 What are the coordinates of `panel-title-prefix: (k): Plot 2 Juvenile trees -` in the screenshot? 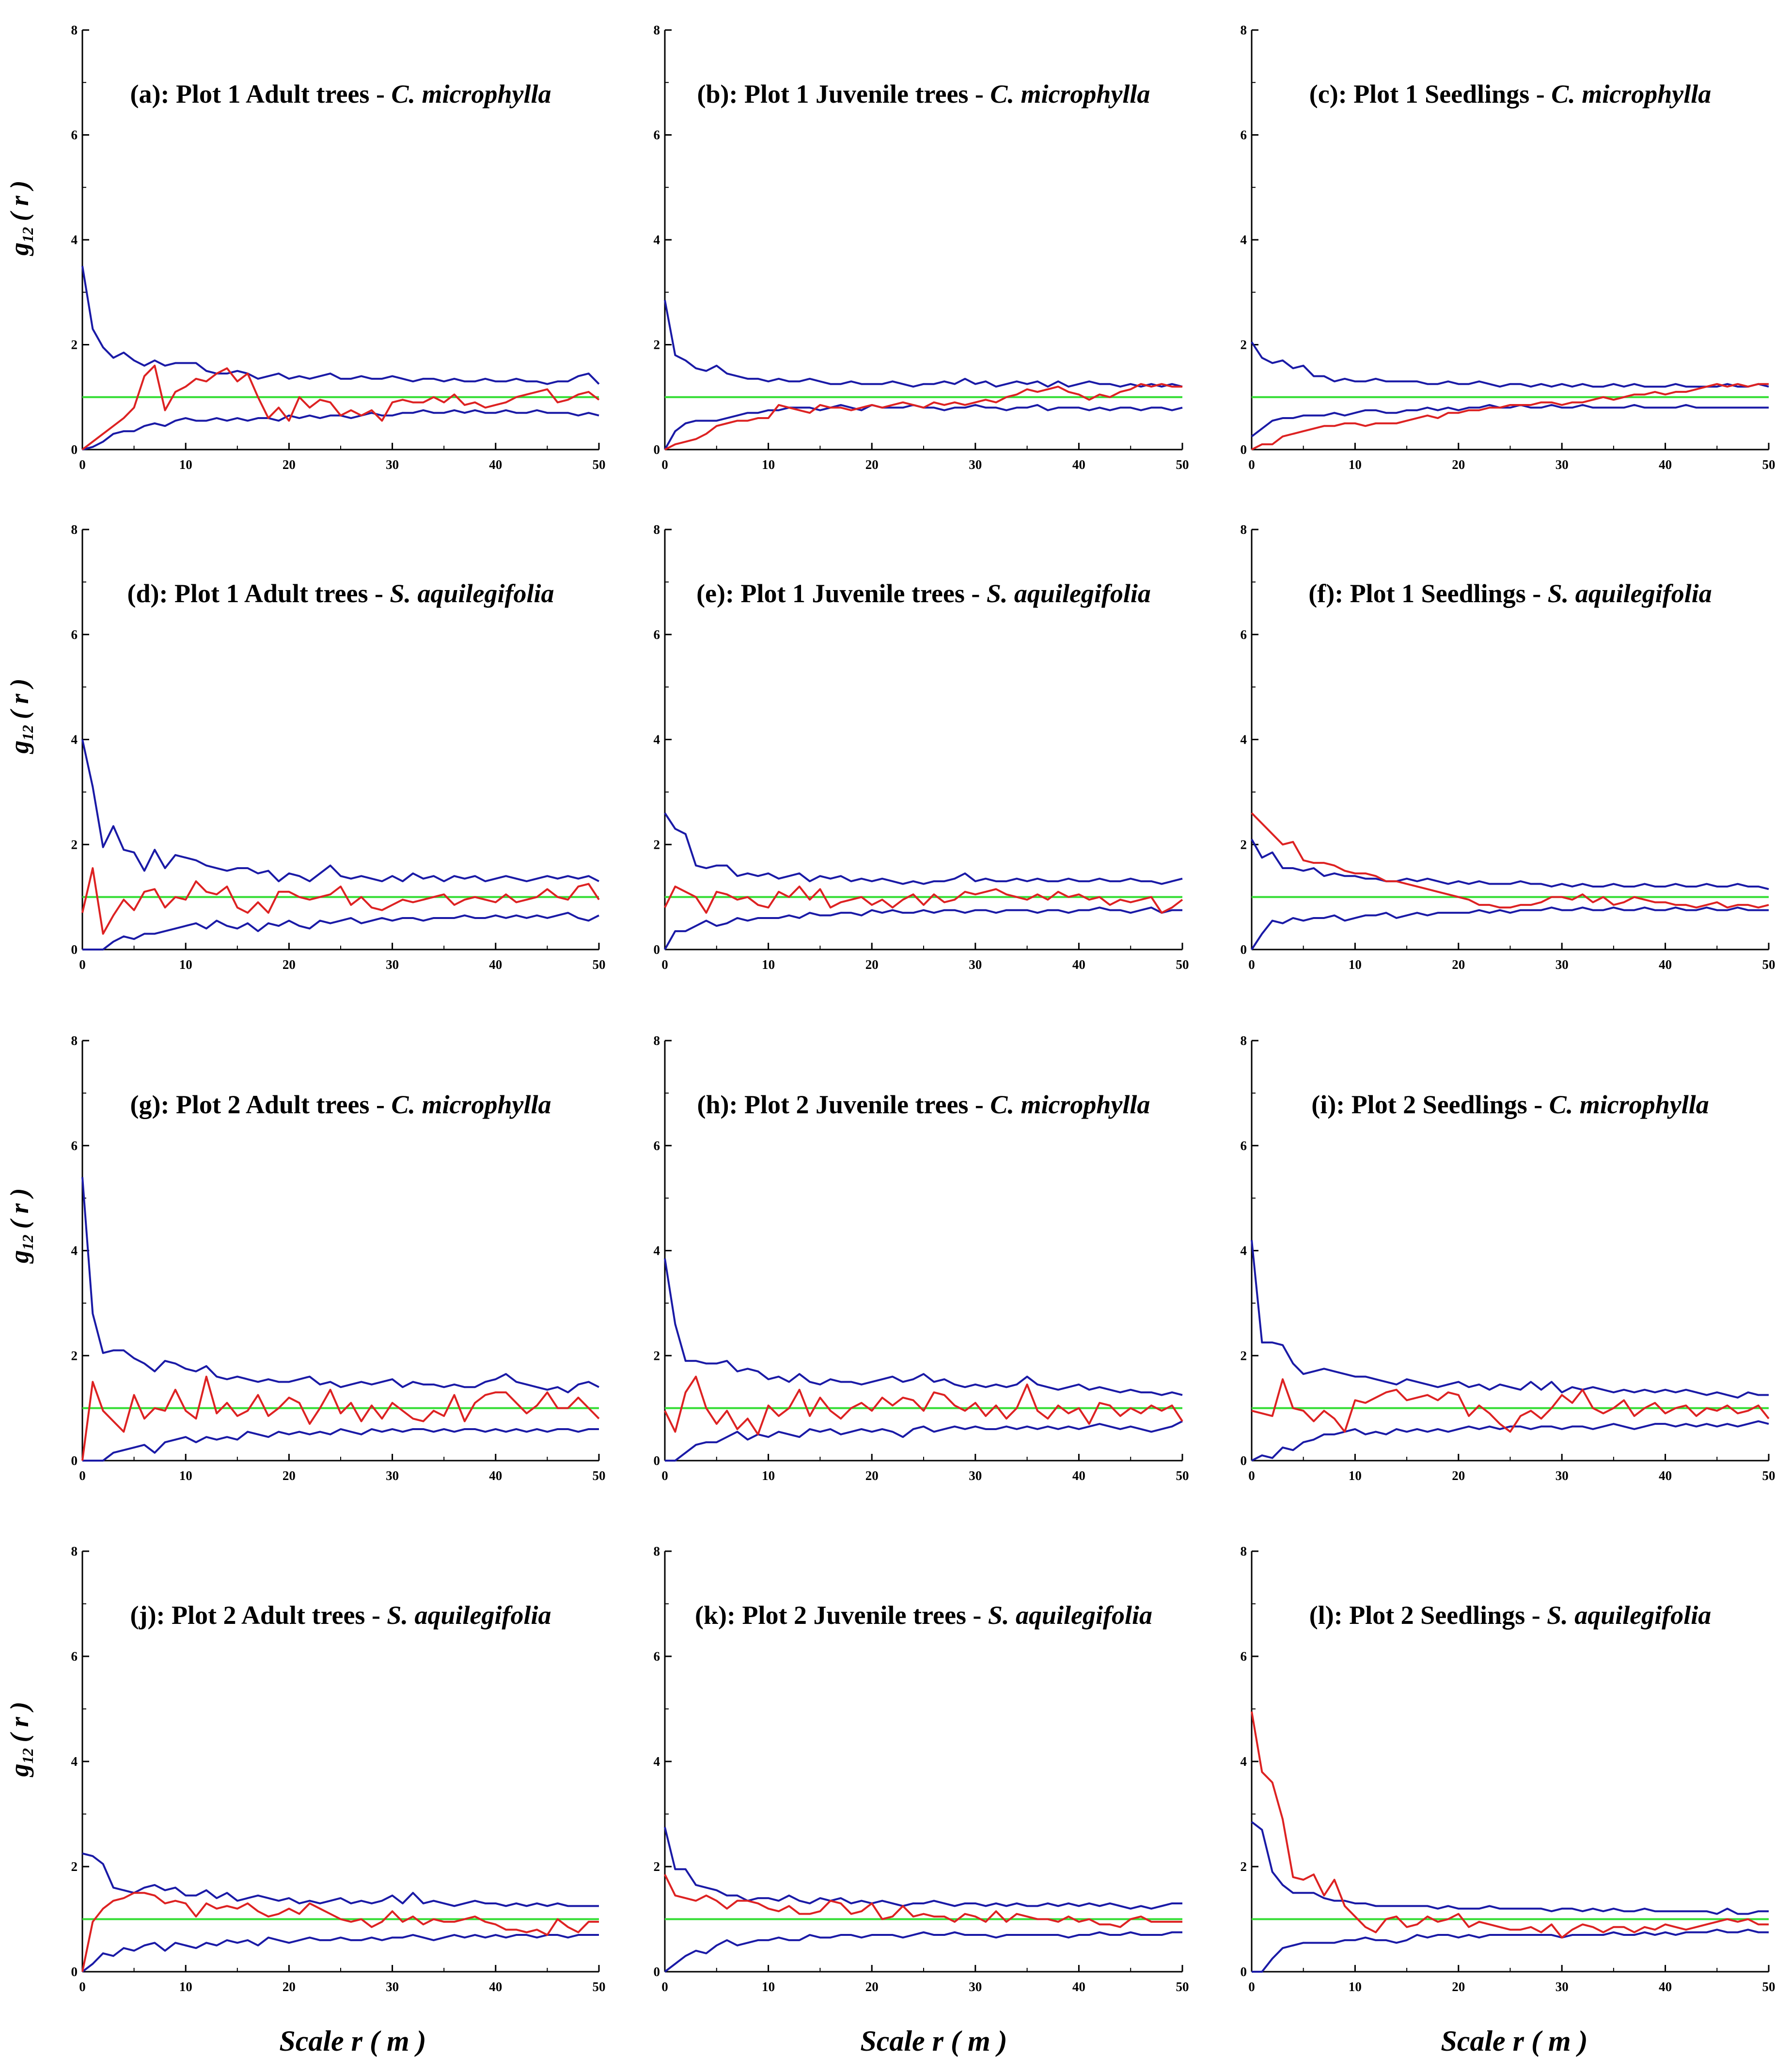 It's located at (841, 1615).